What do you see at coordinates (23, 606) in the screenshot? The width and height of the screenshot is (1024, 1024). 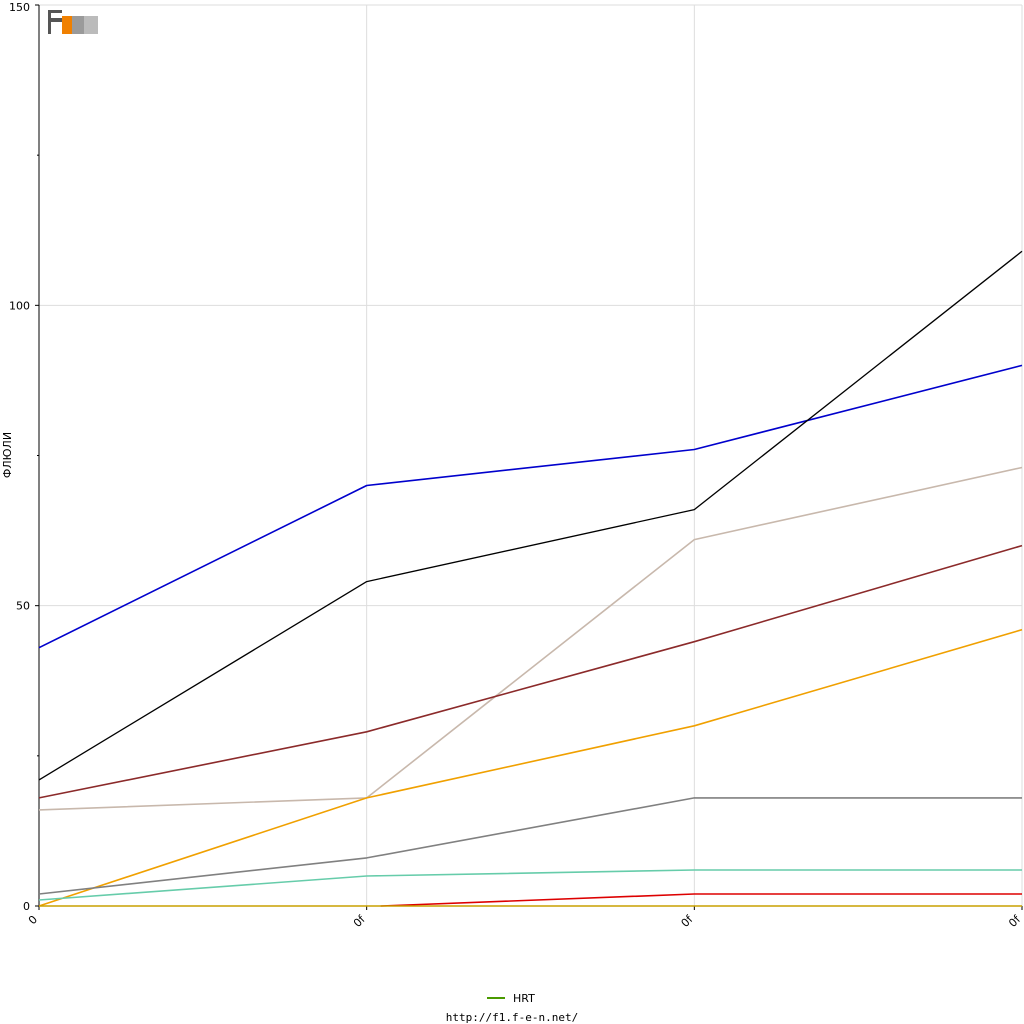 I see `y-tick-label: 50` at bounding box center [23, 606].